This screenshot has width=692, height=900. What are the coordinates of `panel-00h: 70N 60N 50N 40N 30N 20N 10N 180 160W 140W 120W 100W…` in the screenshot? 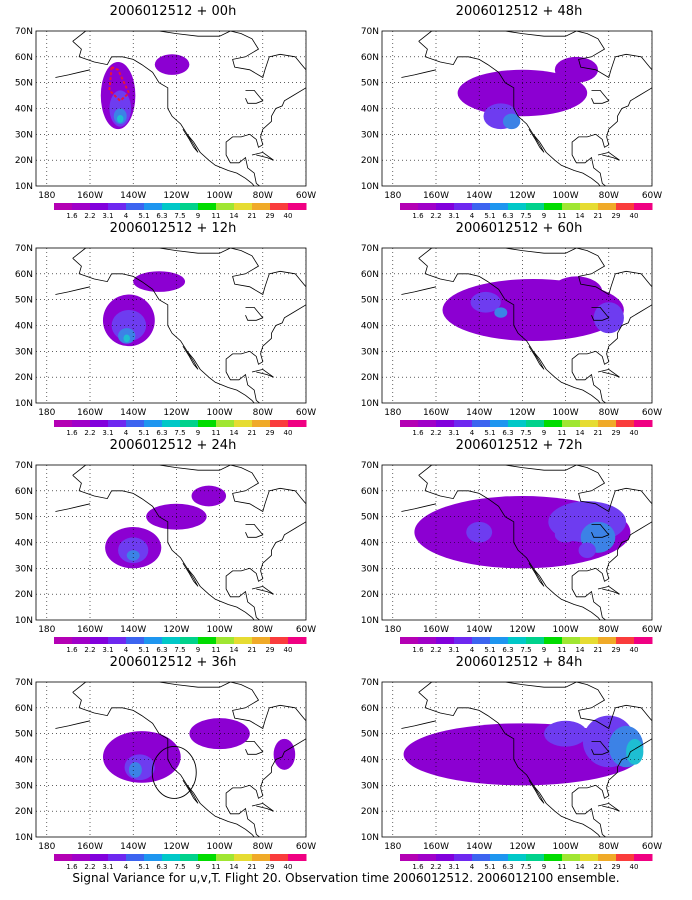 It's located at (173, 110).